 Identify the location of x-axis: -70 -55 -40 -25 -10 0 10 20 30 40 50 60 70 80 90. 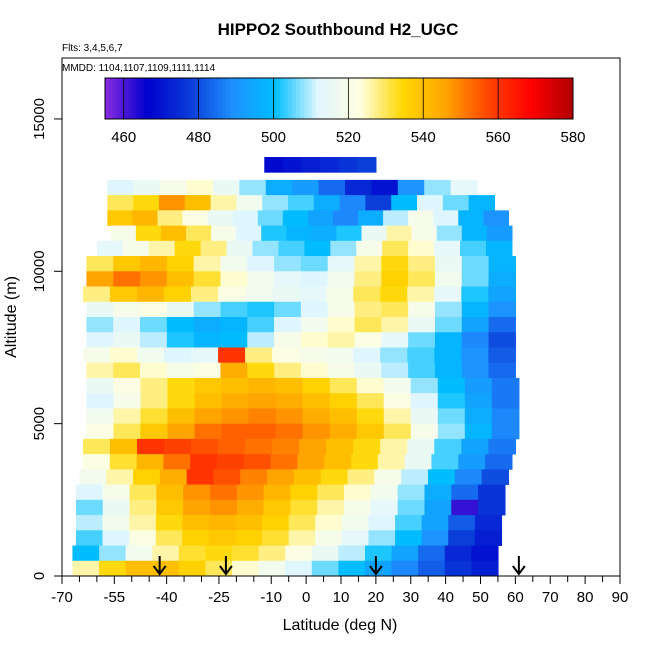
(339, 590).